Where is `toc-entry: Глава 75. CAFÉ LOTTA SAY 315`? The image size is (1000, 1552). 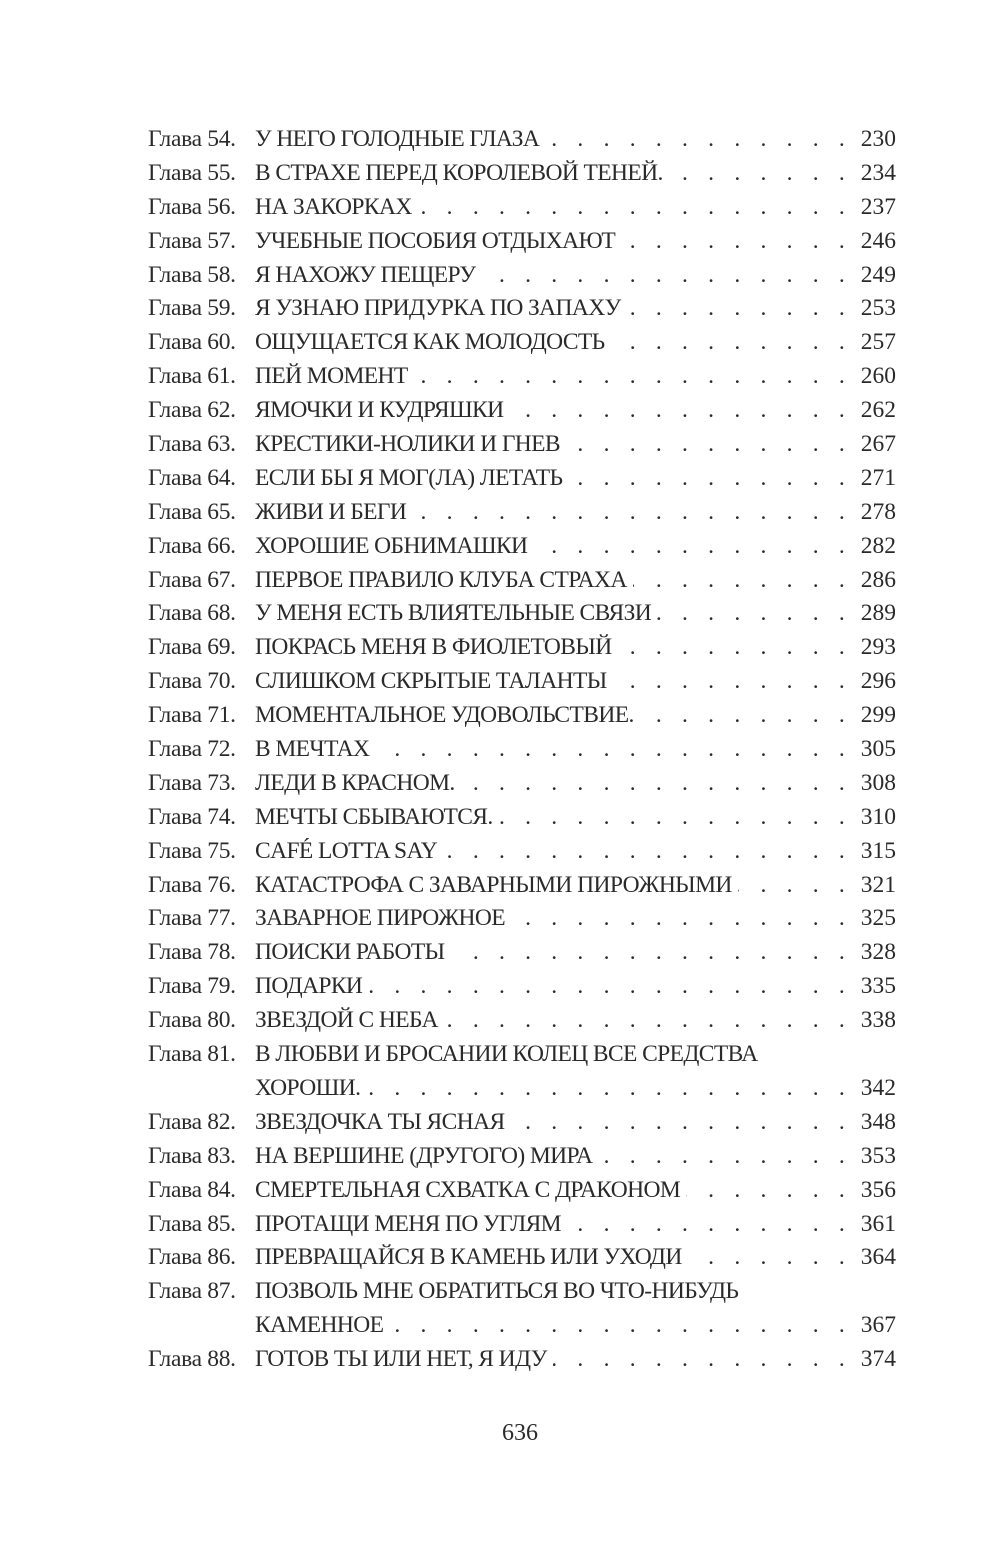
toc-entry: Глава 75. CAFÉ LOTTA SAY 315 is located at coordinates (522, 852).